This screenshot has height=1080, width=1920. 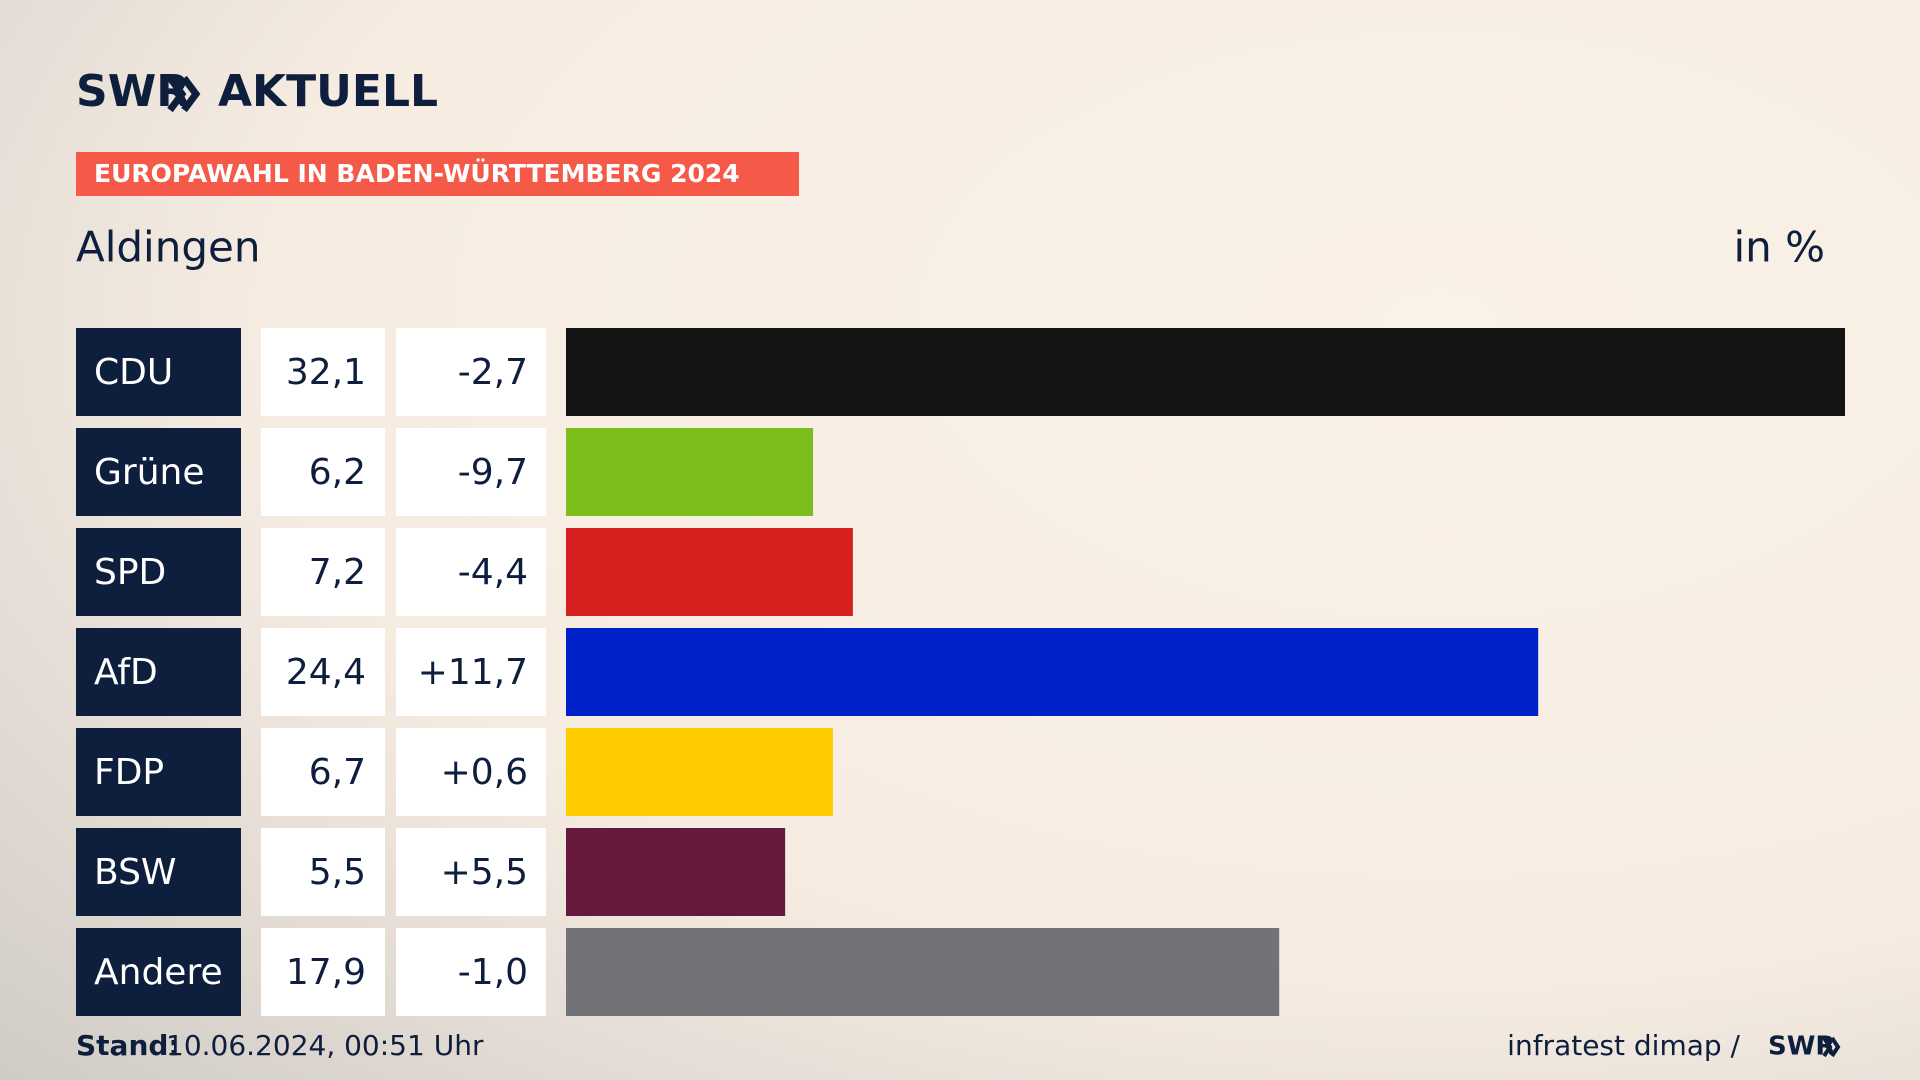 I want to click on change-label: +11,7, so click(x=473, y=672).